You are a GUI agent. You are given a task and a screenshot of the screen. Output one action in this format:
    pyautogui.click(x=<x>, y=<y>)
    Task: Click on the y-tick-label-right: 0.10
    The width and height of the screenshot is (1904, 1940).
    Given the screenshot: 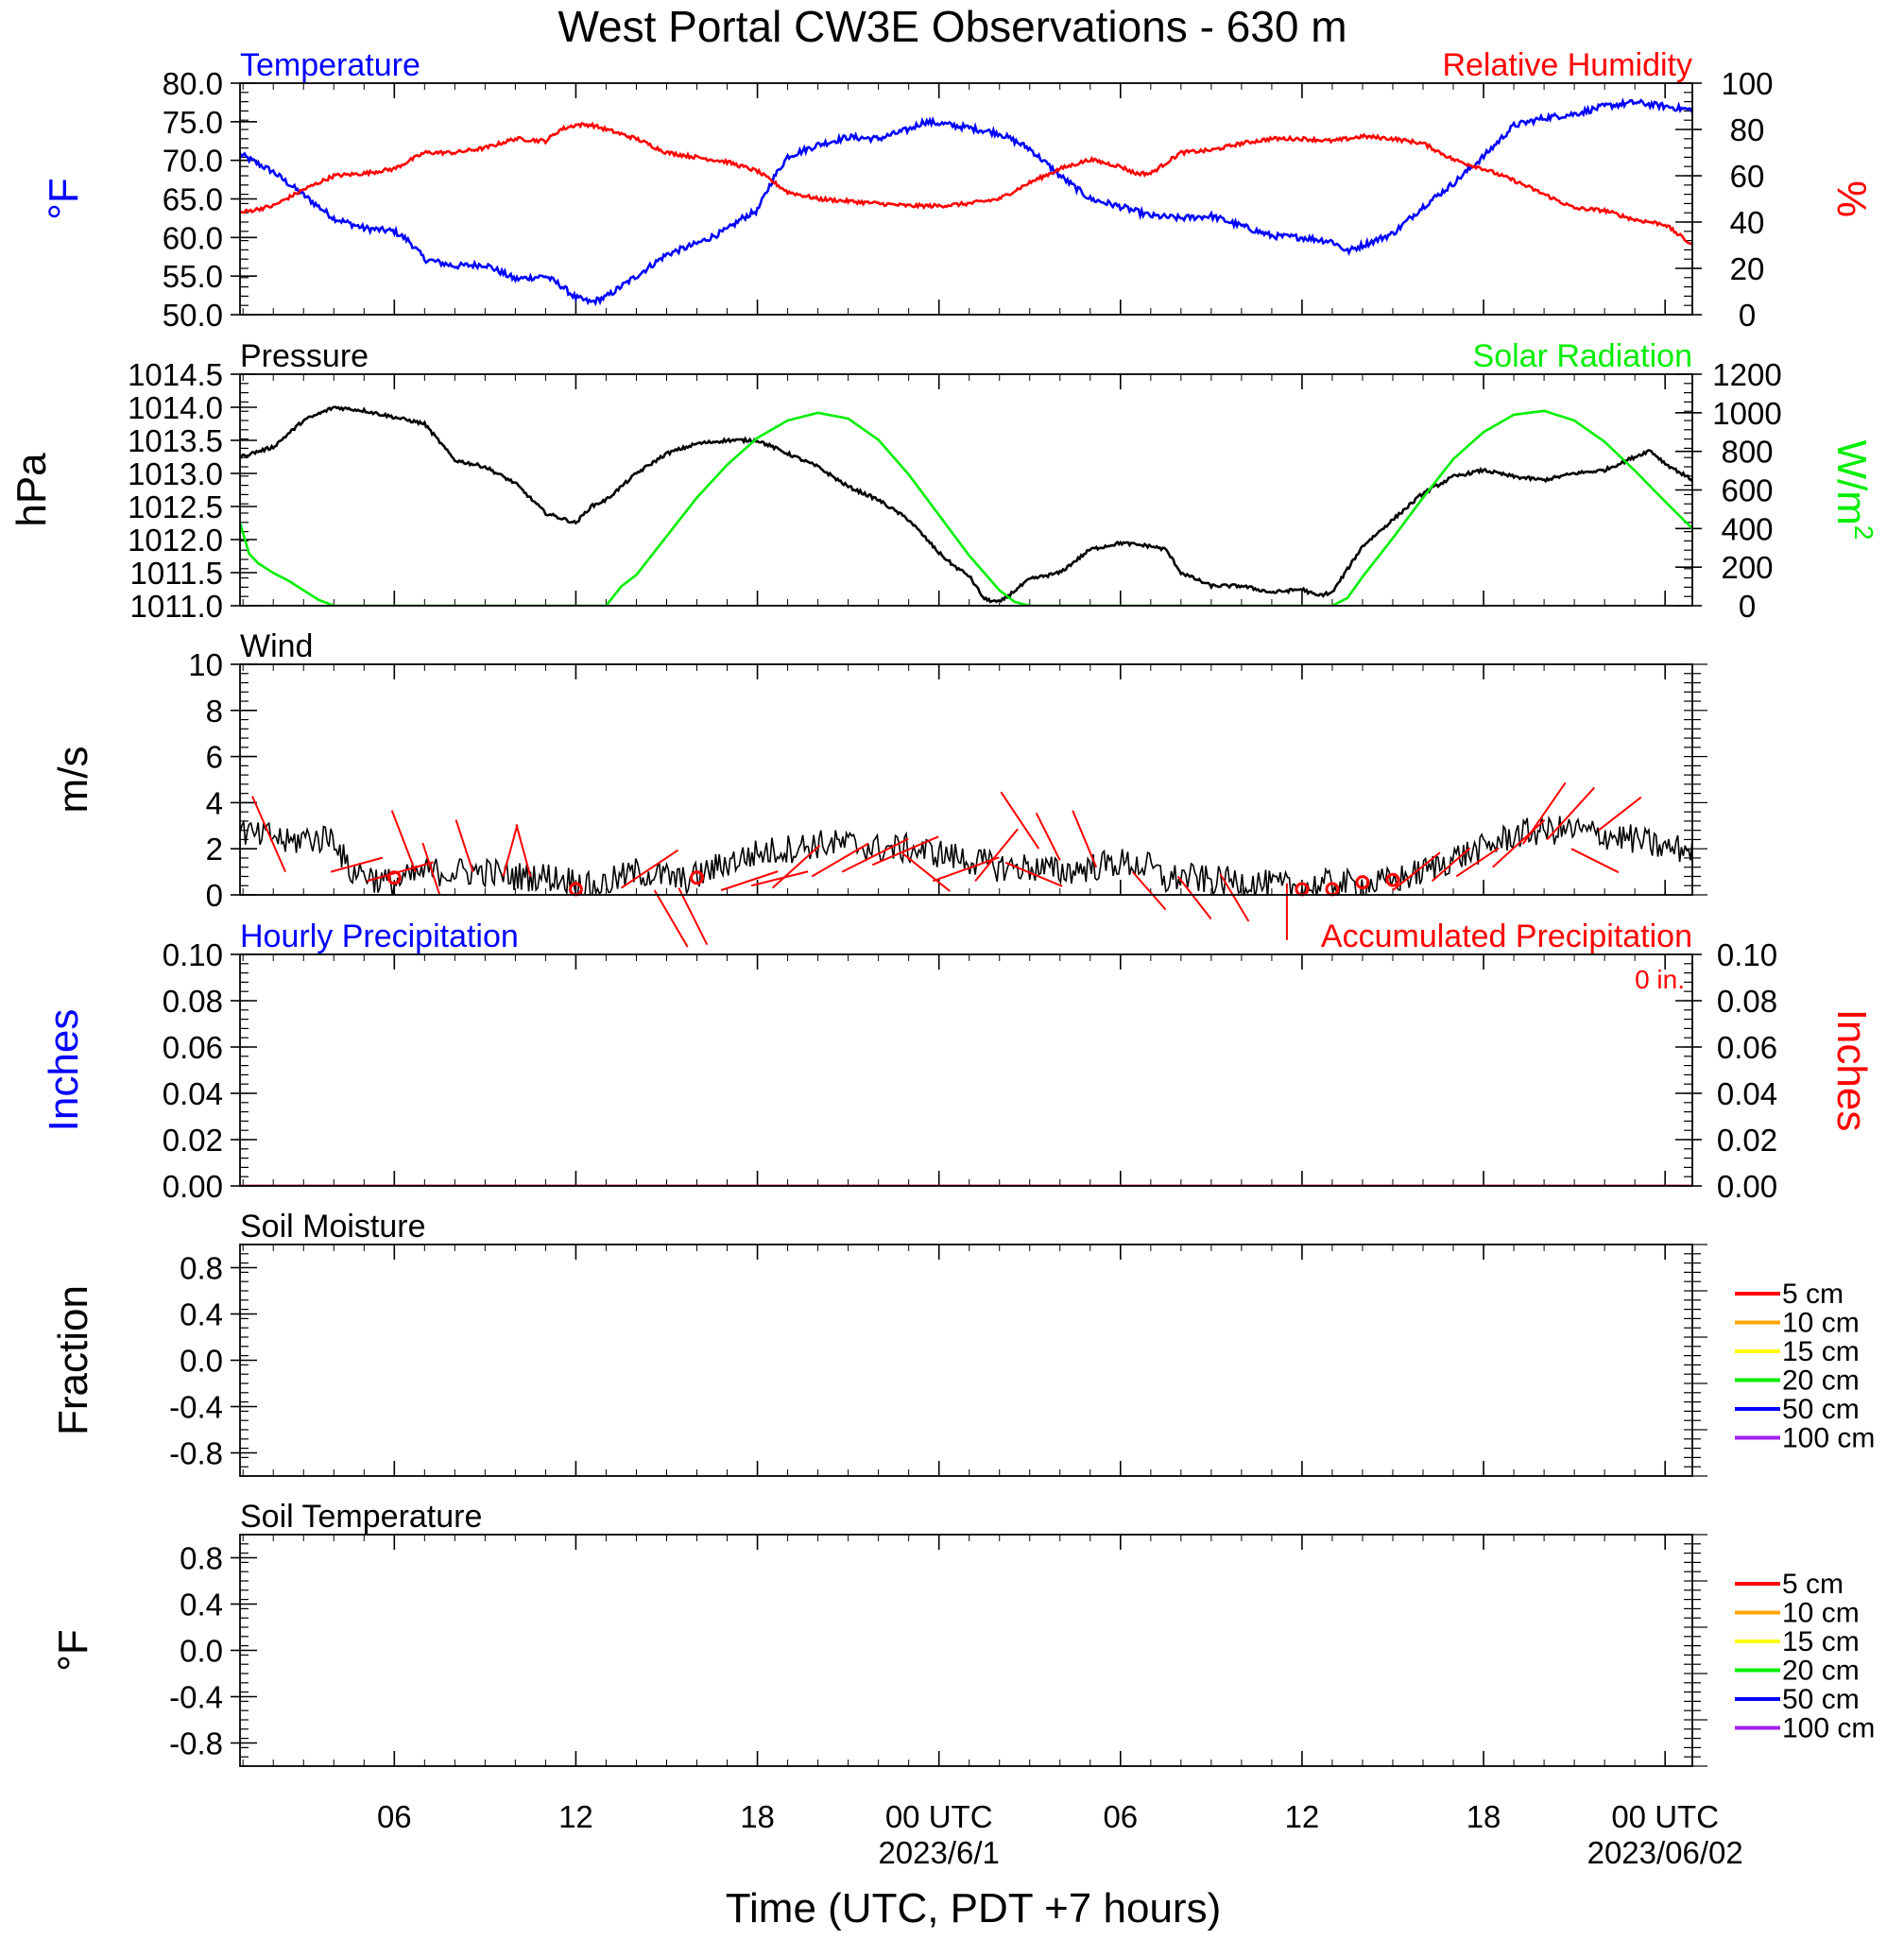 What is the action you would take?
    pyautogui.click(x=1747, y=954)
    